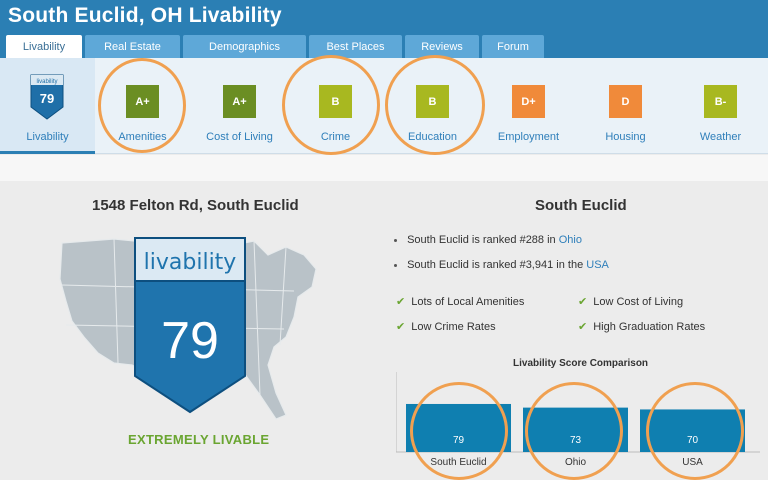 The image size is (768, 480). What do you see at coordinates (631, 302) in the screenshot?
I see `highlight-cost-of-living: ✔ Low Cost of Living` at bounding box center [631, 302].